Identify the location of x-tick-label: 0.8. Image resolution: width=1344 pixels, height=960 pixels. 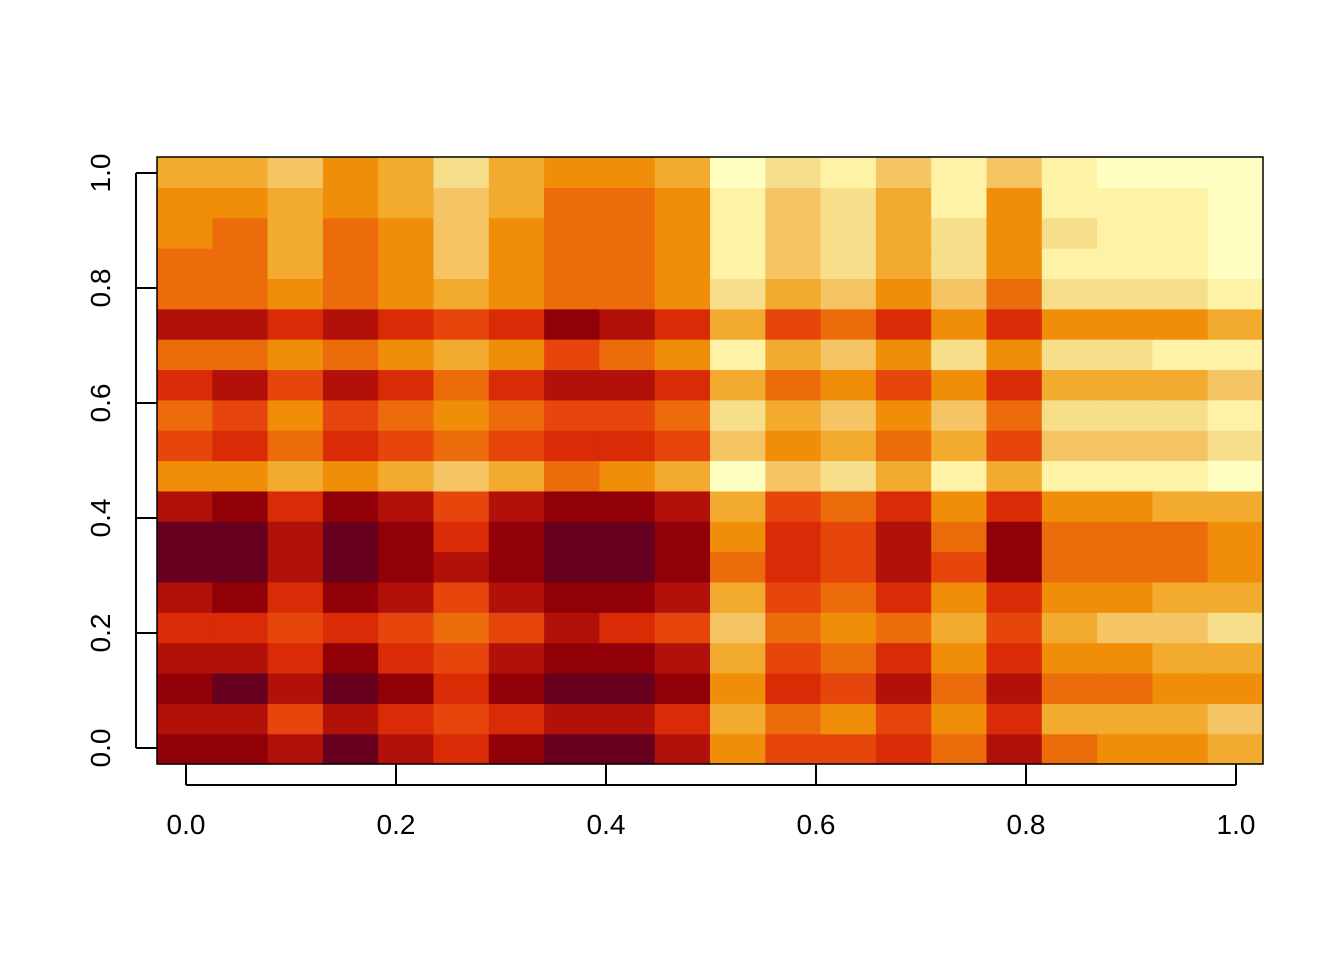
(1026, 824).